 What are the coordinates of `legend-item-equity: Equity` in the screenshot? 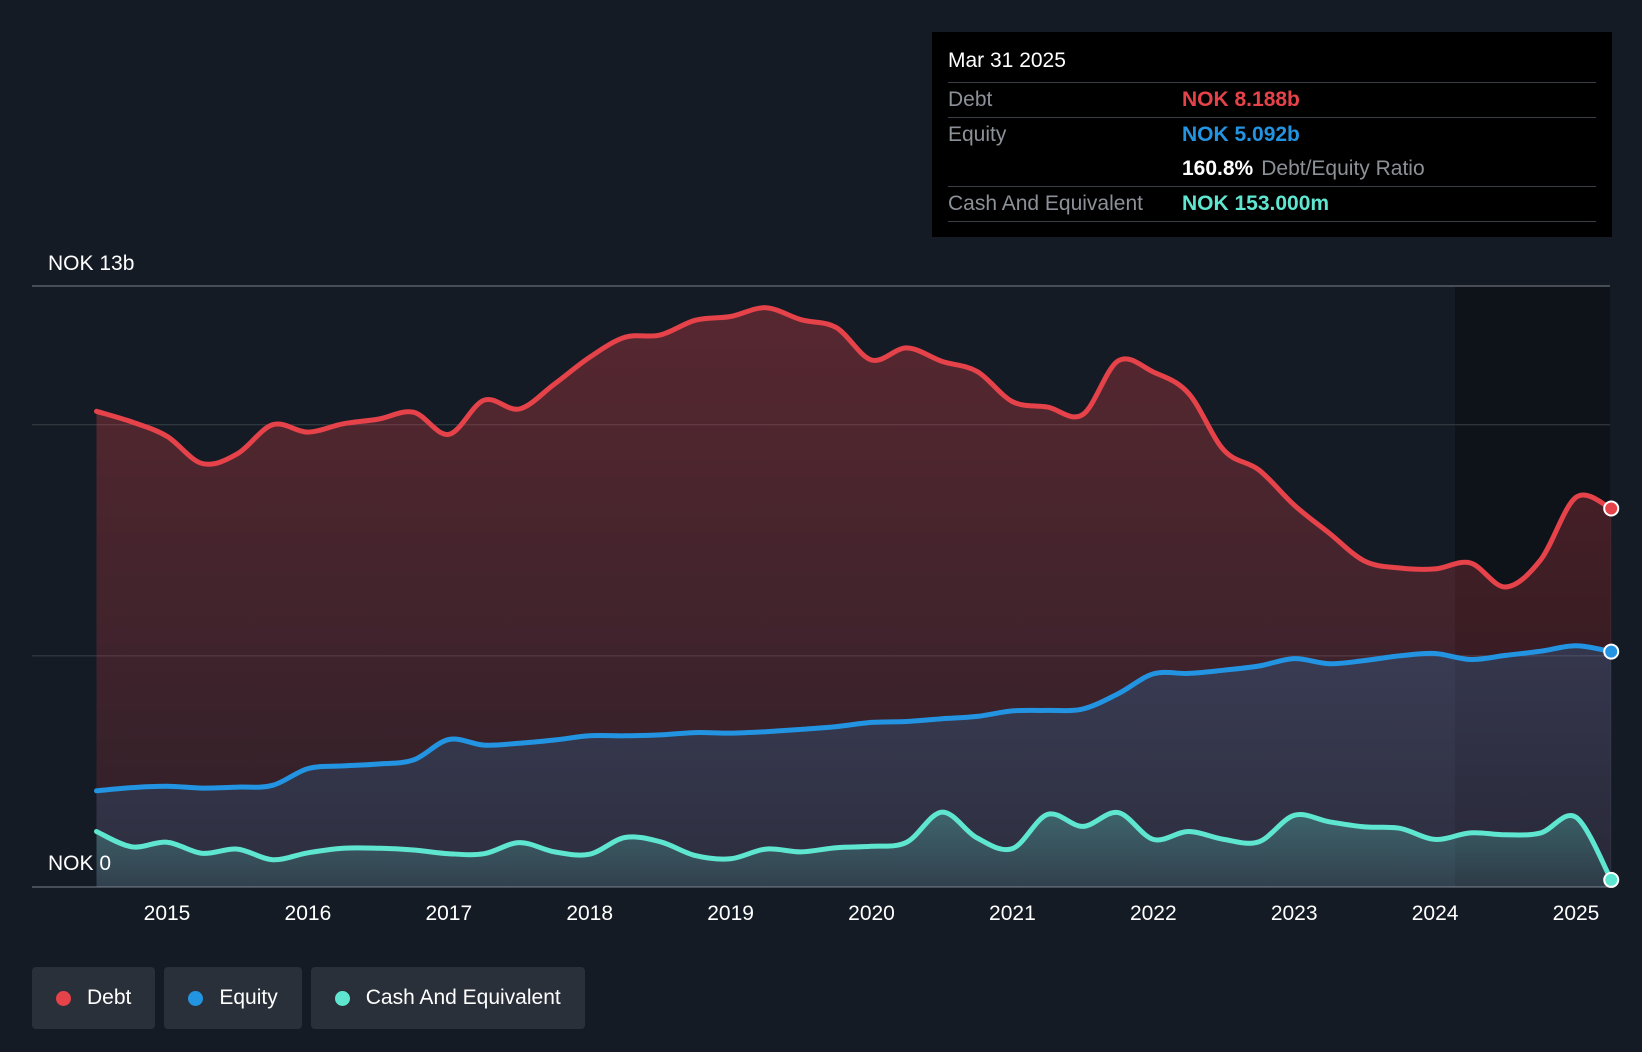 It's located at (233, 998).